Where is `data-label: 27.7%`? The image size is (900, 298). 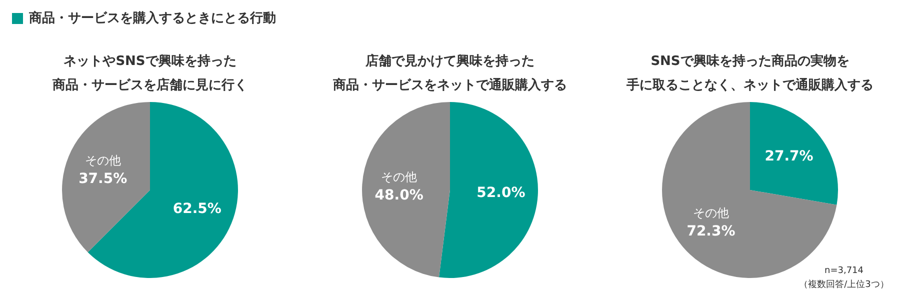
data-label: 27.7% is located at coordinates (789, 156).